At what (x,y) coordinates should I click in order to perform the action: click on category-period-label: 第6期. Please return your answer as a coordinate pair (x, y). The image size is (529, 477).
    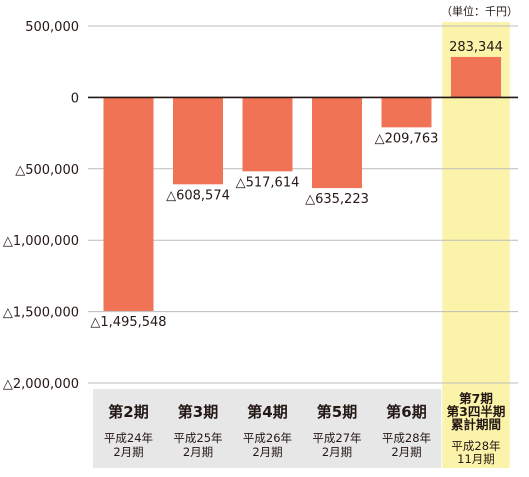
    Looking at the image, I should click on (406, 412).